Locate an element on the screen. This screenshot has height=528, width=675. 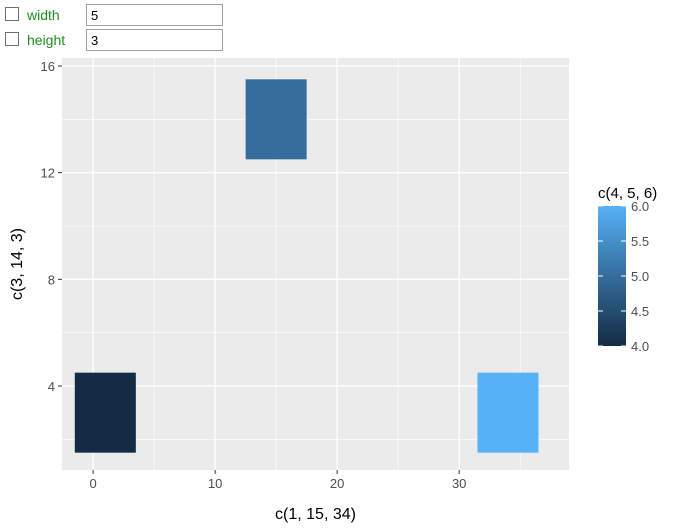
y-axis-label: c(3, 14, 3) is located at coordinates (17, 264).